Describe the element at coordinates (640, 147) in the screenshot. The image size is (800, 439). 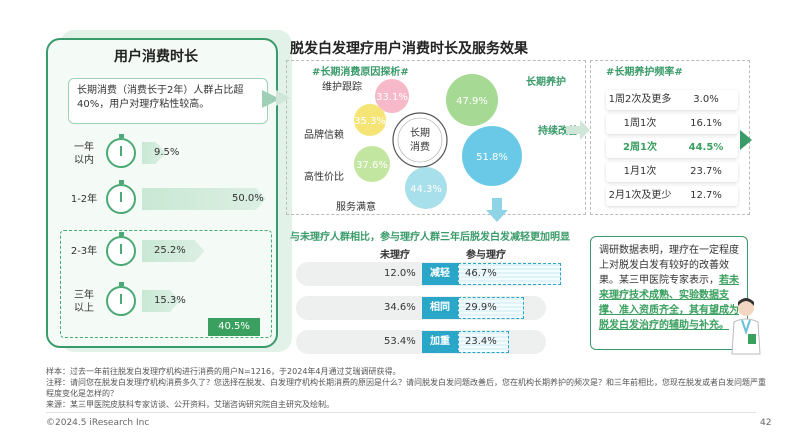
I see `frequency-label: 2周1次` at that location.